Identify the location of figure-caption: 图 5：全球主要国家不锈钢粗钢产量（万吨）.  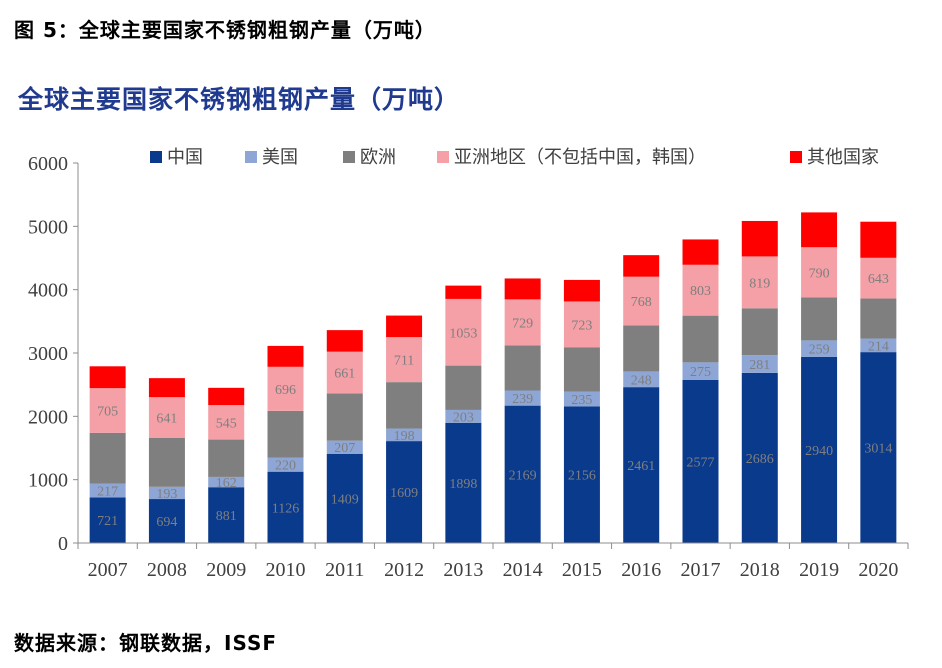
(225, 30).